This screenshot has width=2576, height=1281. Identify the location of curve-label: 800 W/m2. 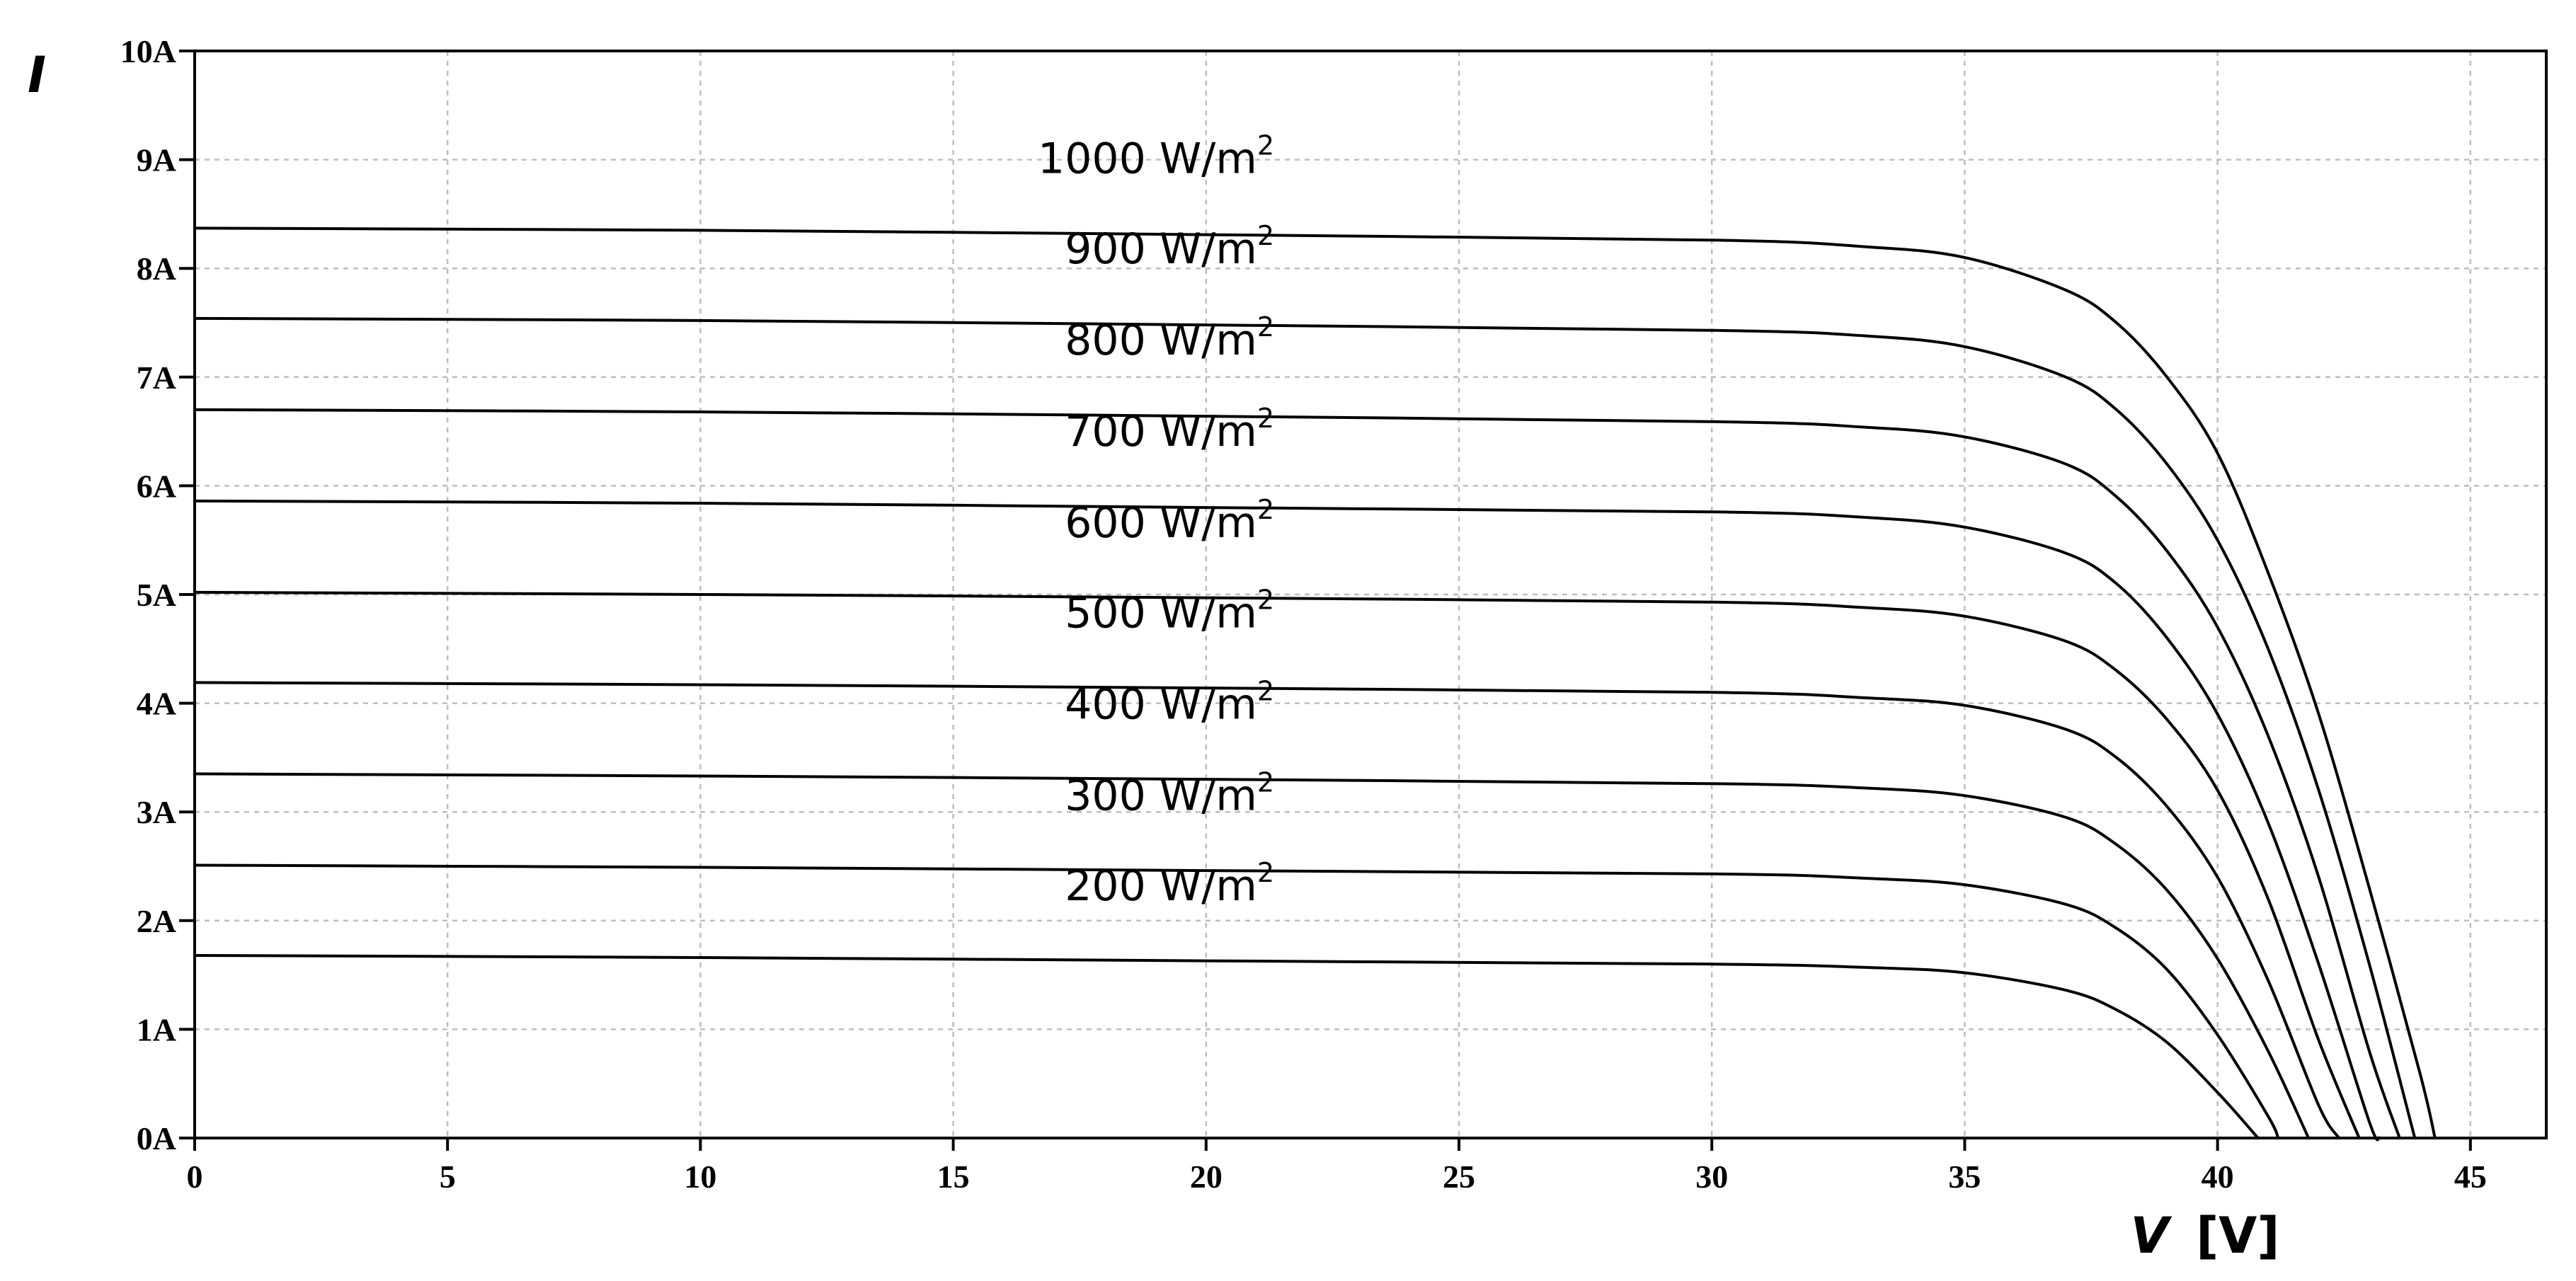
(1169, 338).